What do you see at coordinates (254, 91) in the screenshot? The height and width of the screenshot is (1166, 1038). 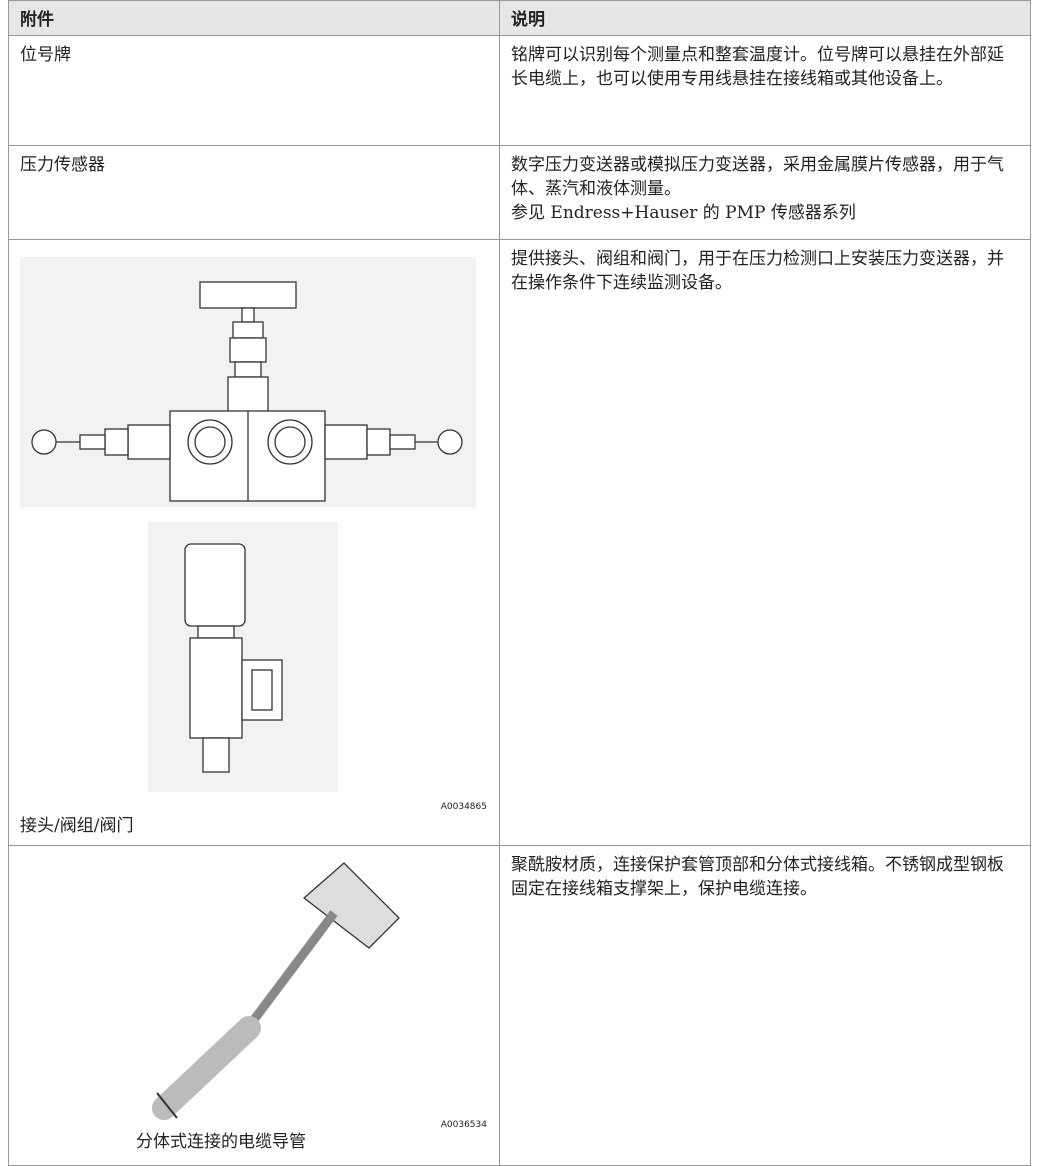 I see `item-cell: 位号牌` at bounding box center [254, 91].